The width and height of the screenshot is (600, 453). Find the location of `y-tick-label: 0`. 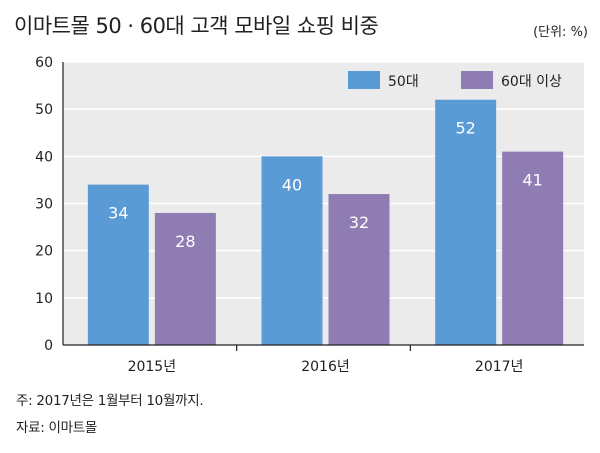

y-tick-label: 0 is located at coordinates (48, 346).